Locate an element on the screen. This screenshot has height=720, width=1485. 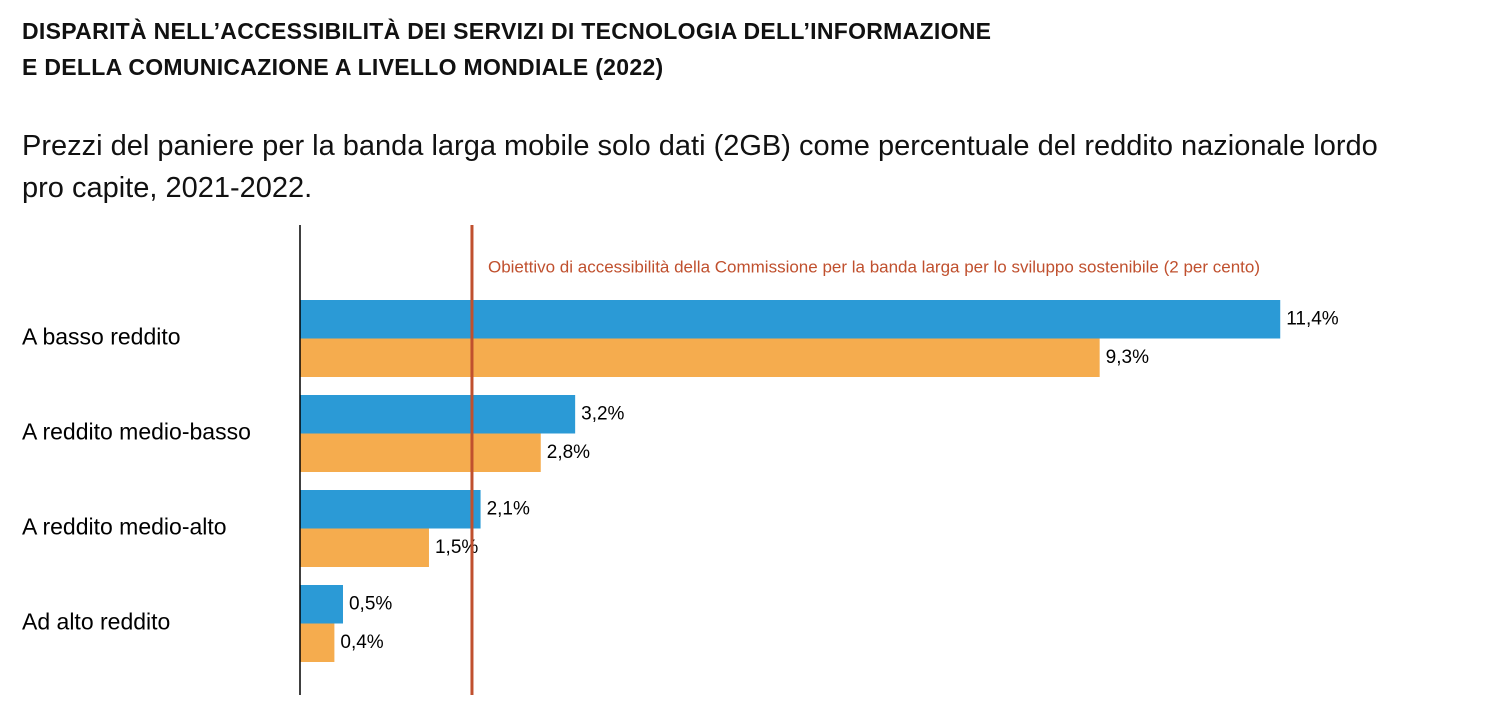
chart-subtitle: pro capite, 2021-2022. is located at coordinates (167, 188).